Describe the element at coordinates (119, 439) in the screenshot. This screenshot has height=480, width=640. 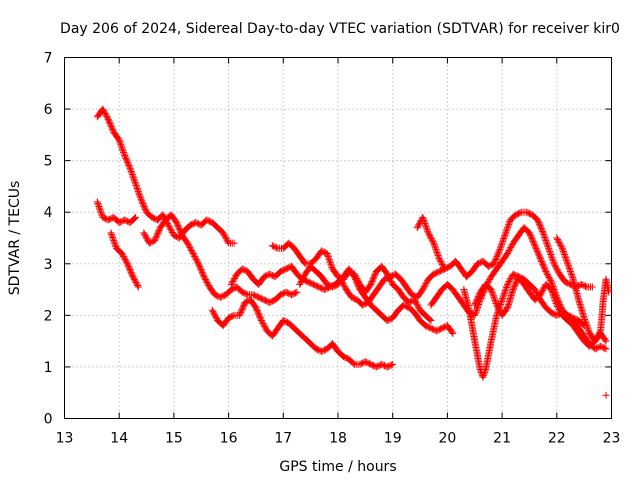
I see `x-tick-label: 14` at that location.